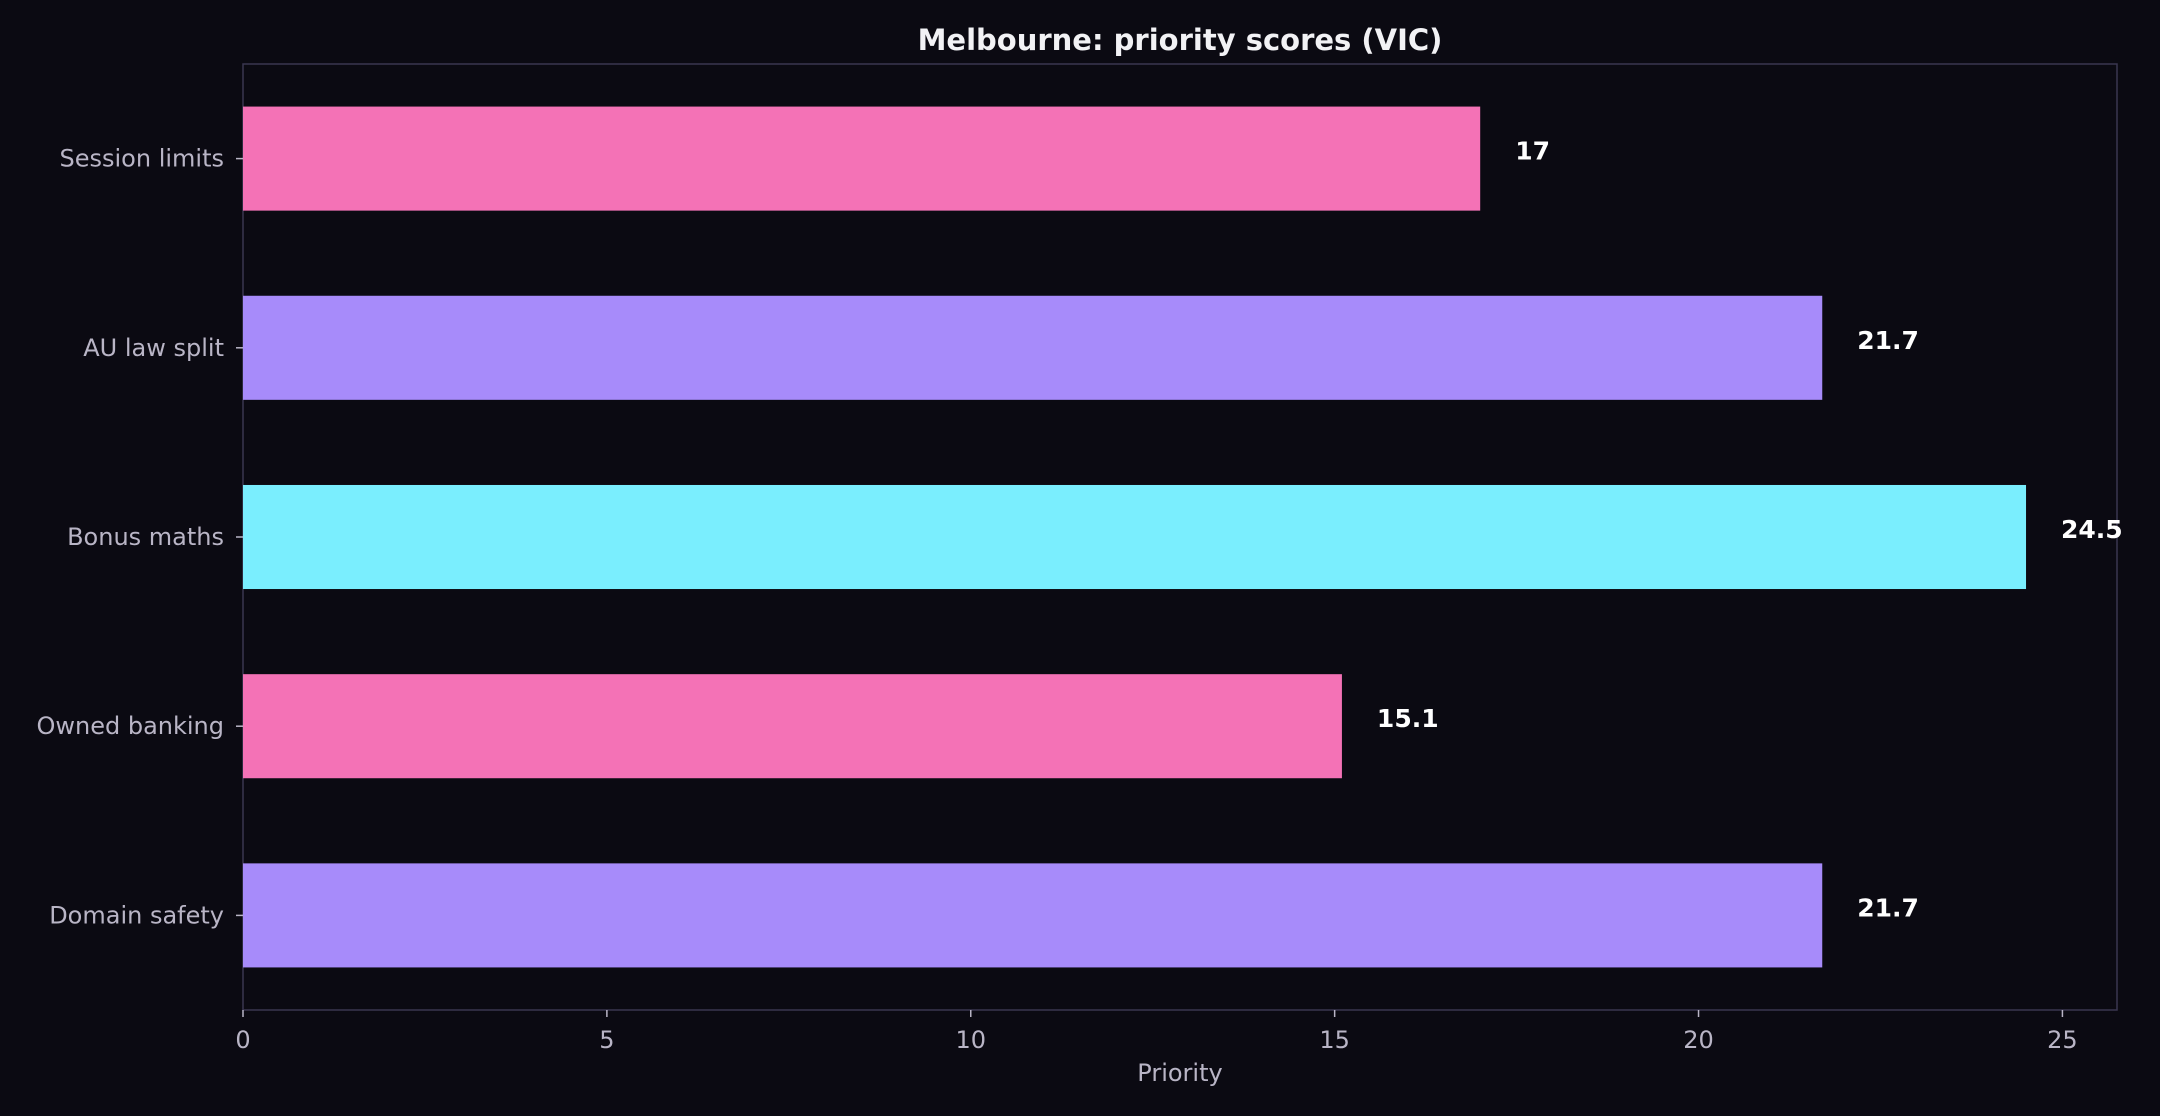  What do you see at coordinates (153, 348) in the screenshot?
I see `y-tick-label: AU law split` at bounding box center [153, 348].